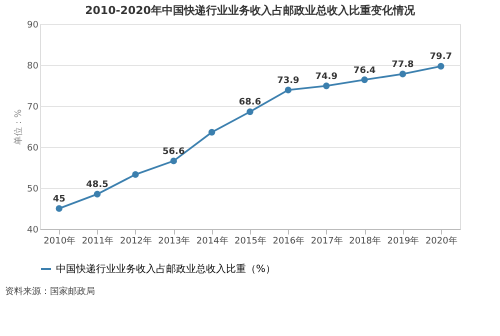 This screenshot has height=336, width=500. Describe the element at coordinates (33, 25) in the screenshot. I see `y-tick-label: 90` at that location.